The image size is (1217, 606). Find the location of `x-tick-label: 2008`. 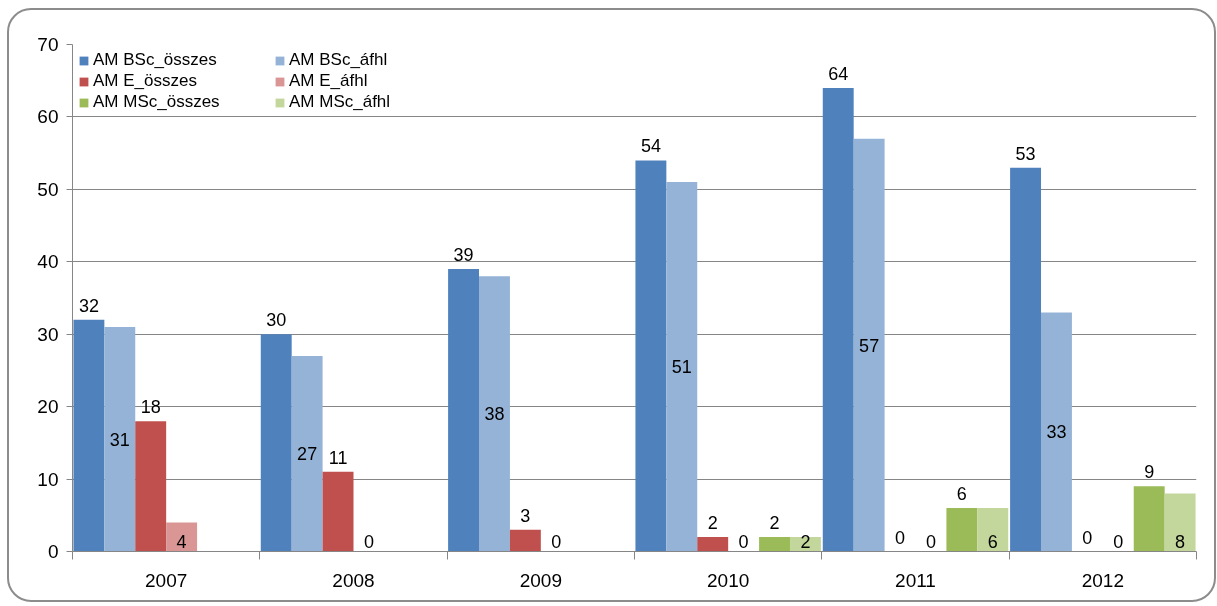

x-tick-label: 2008 is located at coordinates (353, 580).